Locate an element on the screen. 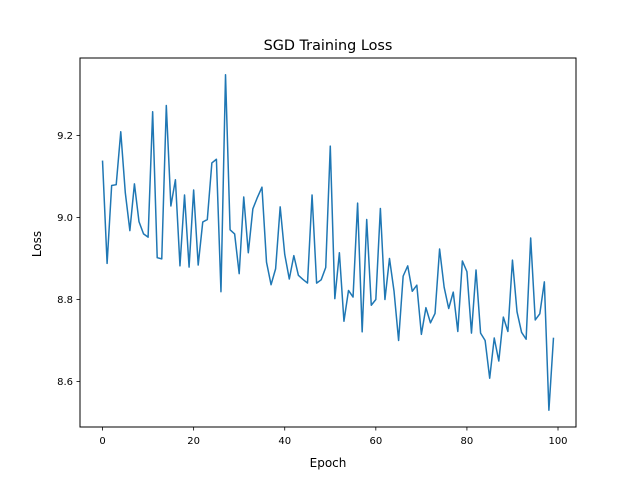  x-axis-label: Epoch is located at coordinates (328, 463).